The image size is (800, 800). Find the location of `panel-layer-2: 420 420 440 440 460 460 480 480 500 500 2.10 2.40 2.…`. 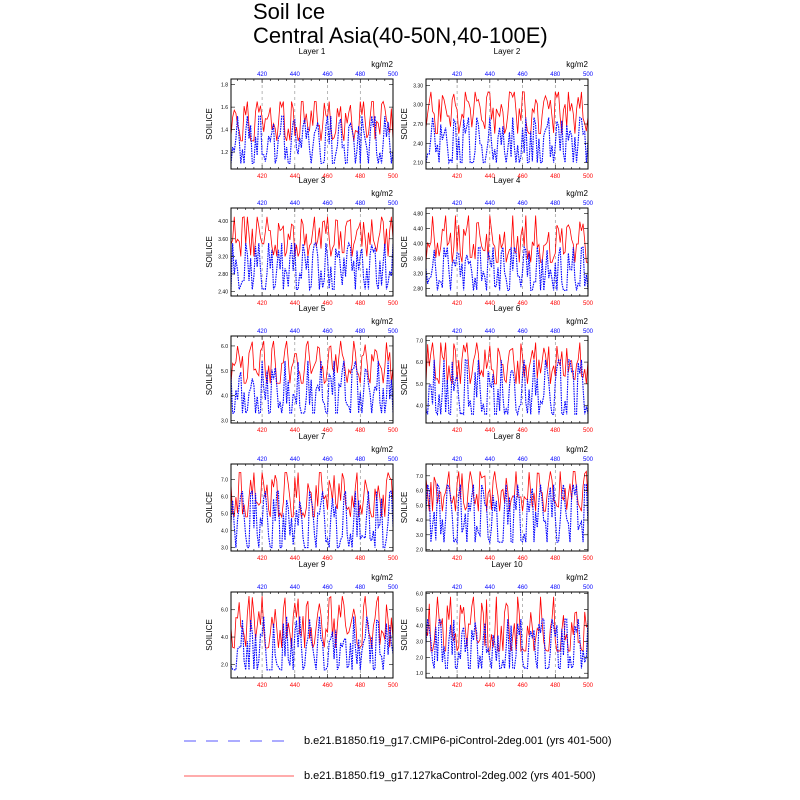

panel-layer-2: 420 420 440 440 460 460 480 480 500 500 2.10 2.40 2.… is located at coordinates (497, 113).